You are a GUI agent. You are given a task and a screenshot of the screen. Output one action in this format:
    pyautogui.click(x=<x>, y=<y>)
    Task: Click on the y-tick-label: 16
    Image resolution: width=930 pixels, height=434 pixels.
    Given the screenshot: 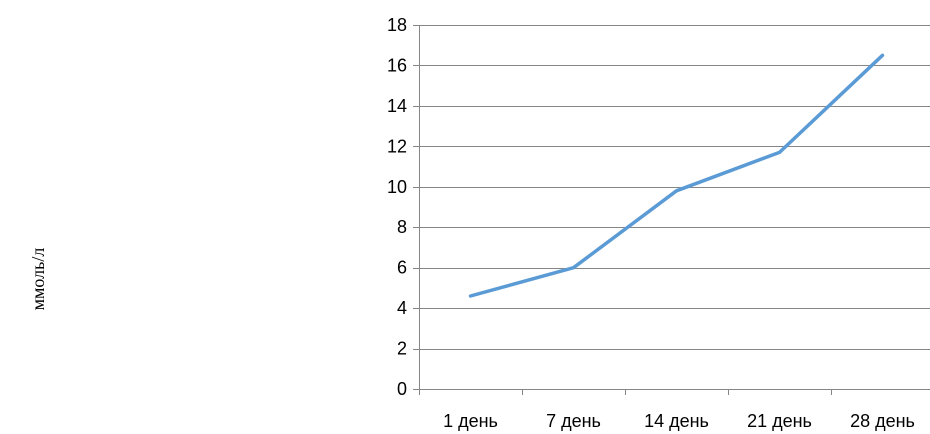 What is the action you would take?
    pyautogui.click(x=397, y=65)
    